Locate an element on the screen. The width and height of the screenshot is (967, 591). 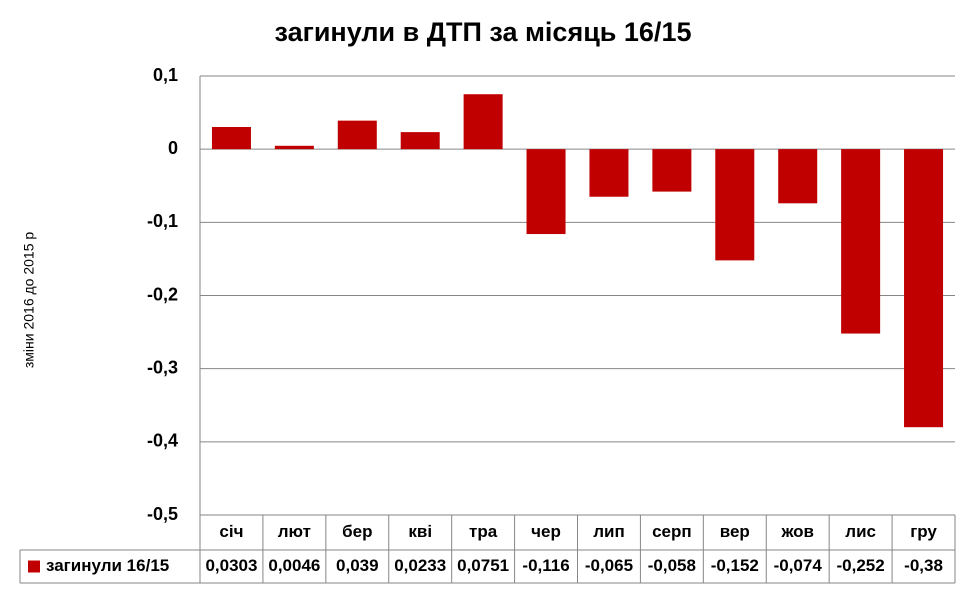
table-value: 0,0046 is located at coordinates (294, 565).